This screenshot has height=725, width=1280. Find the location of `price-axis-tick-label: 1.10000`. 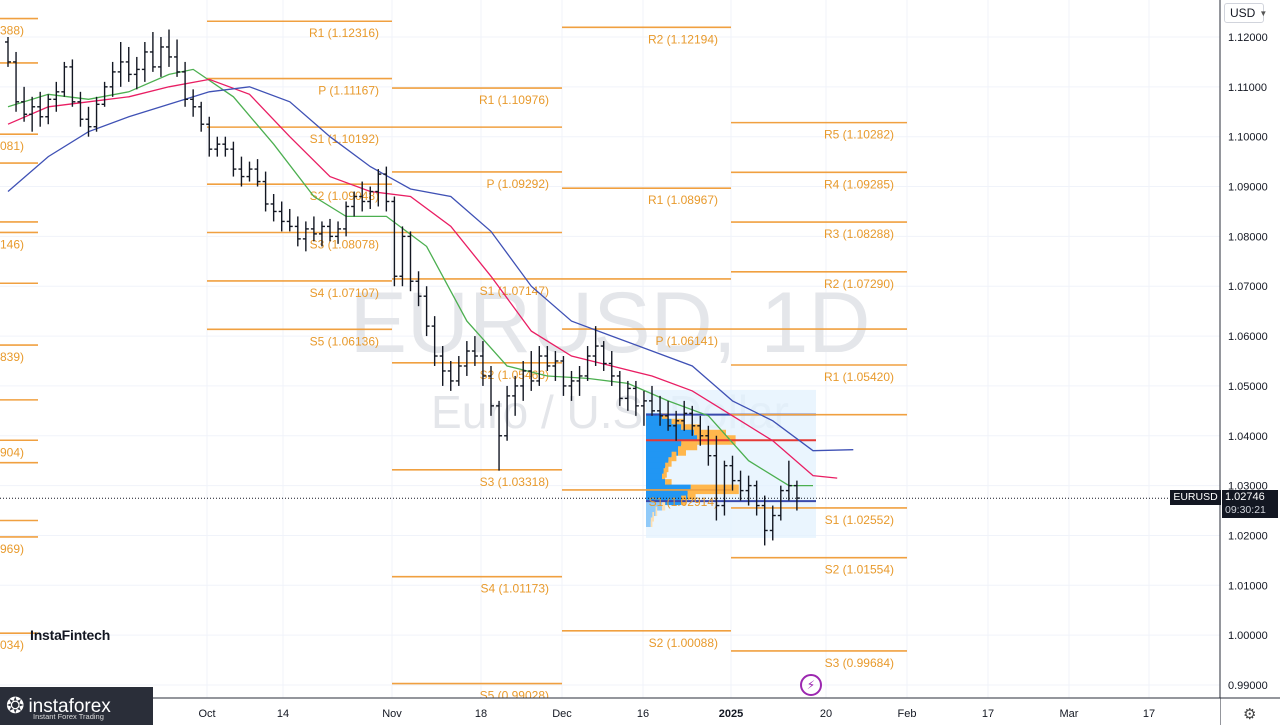

price-axis-tick-label: 1.10000 is located at coordinates (1248, 138).